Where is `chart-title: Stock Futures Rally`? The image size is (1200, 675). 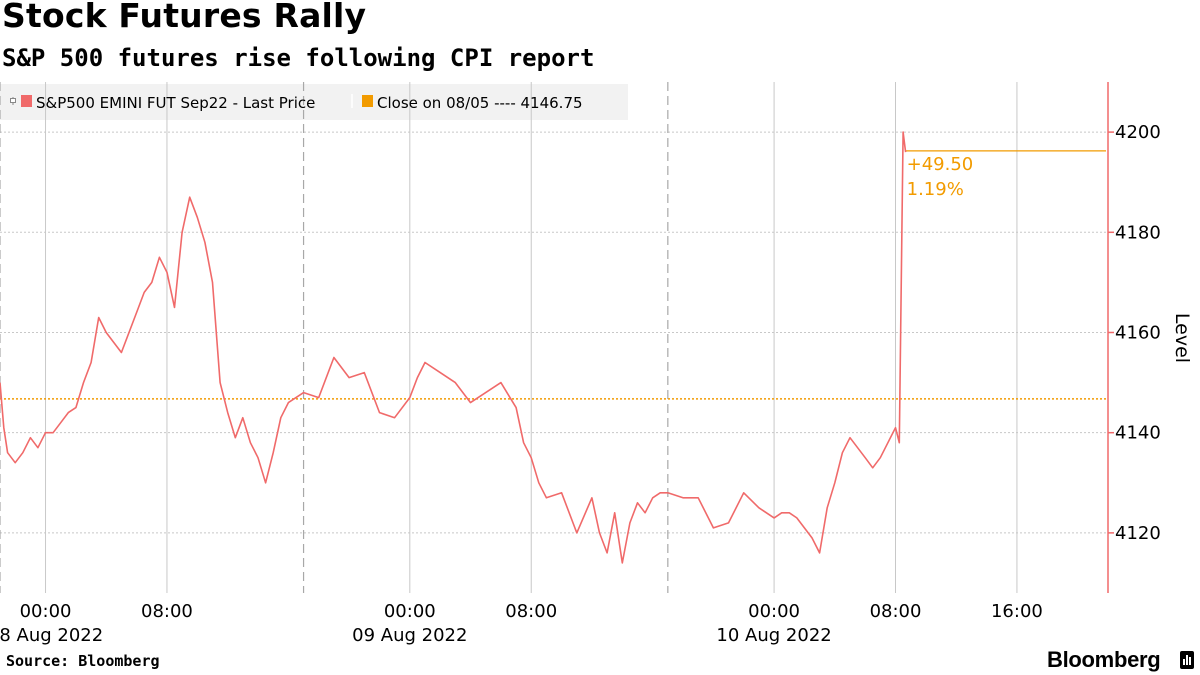 chart-title: Stock Futures Rally is located at coordinates (184, 17).